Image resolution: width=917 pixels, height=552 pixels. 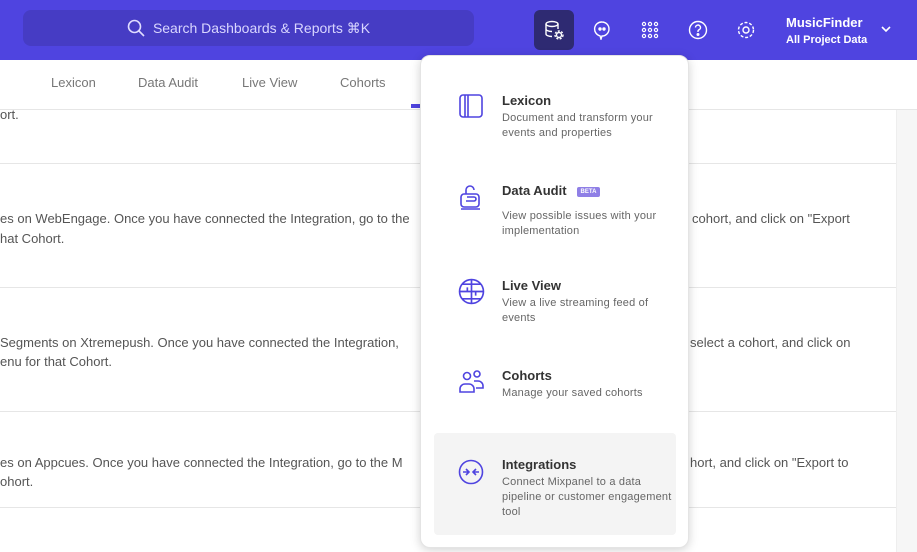 I want to click on project-name: MusicFinder, so click(x=824, y=22).